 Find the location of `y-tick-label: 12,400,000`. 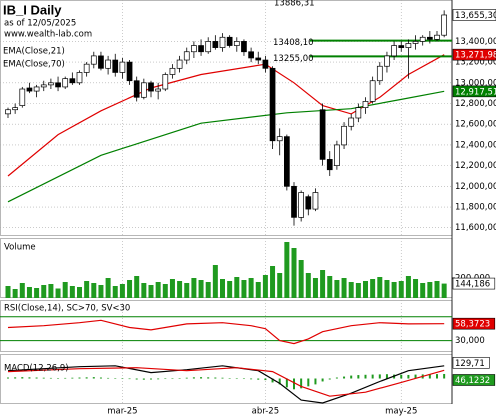

y-tick-label: 12,400,000 is located at coordinates (475, 145).